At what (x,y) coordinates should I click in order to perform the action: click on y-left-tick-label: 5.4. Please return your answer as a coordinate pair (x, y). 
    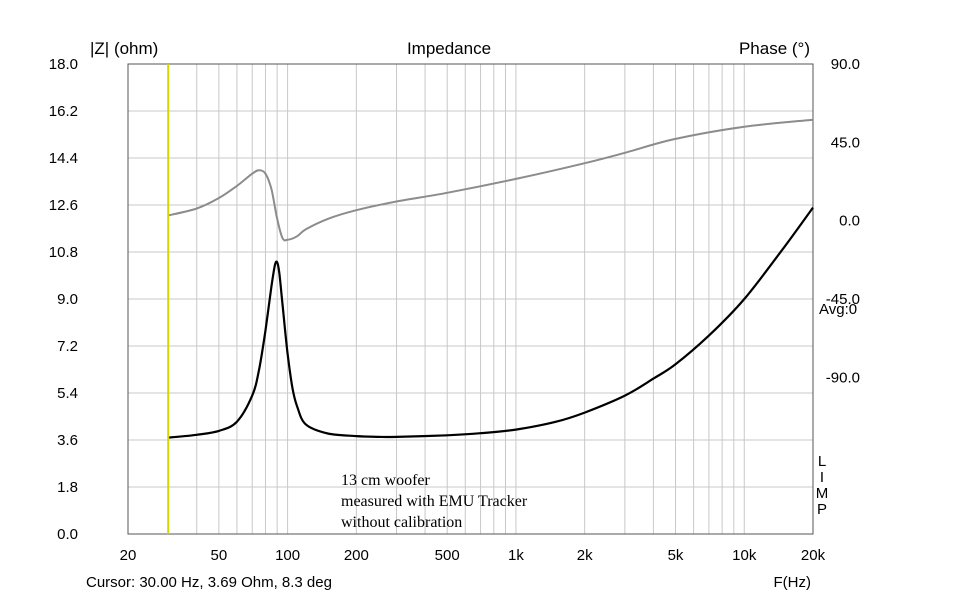
    Looking at the image, I should click on (67, 393).